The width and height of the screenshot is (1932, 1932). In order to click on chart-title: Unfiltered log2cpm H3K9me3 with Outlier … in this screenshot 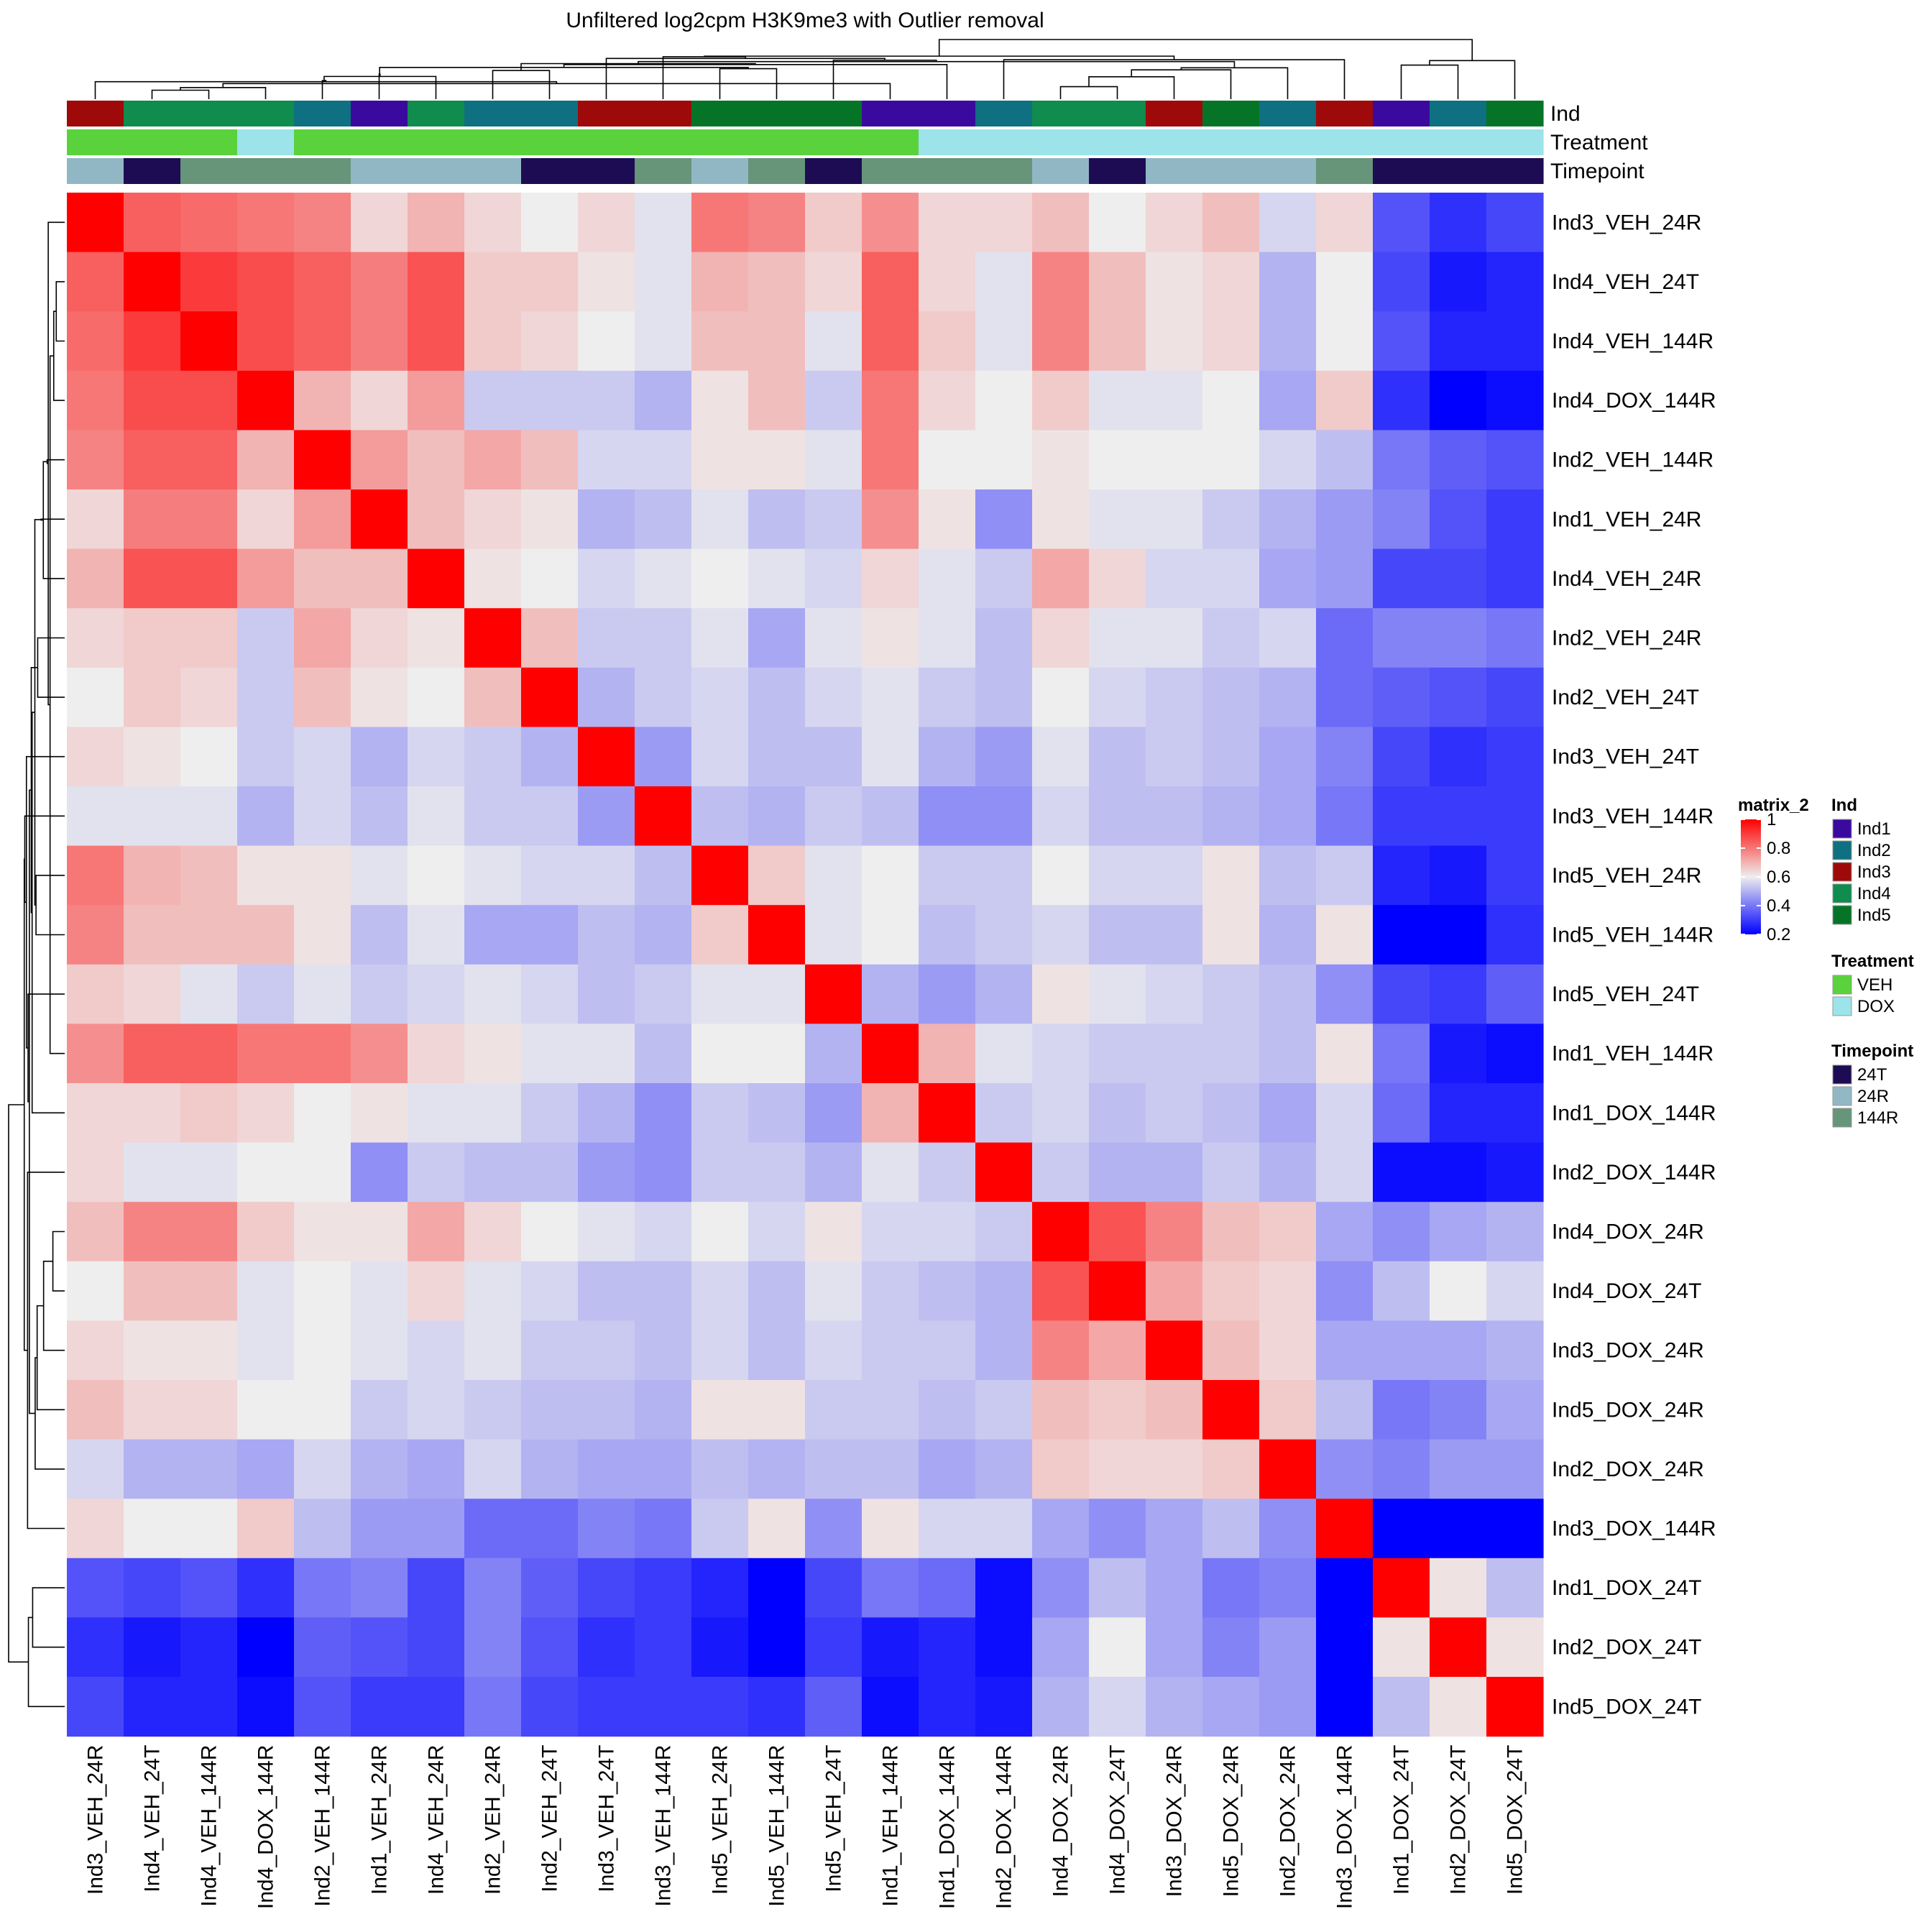, I will do `click(805, 20)`.